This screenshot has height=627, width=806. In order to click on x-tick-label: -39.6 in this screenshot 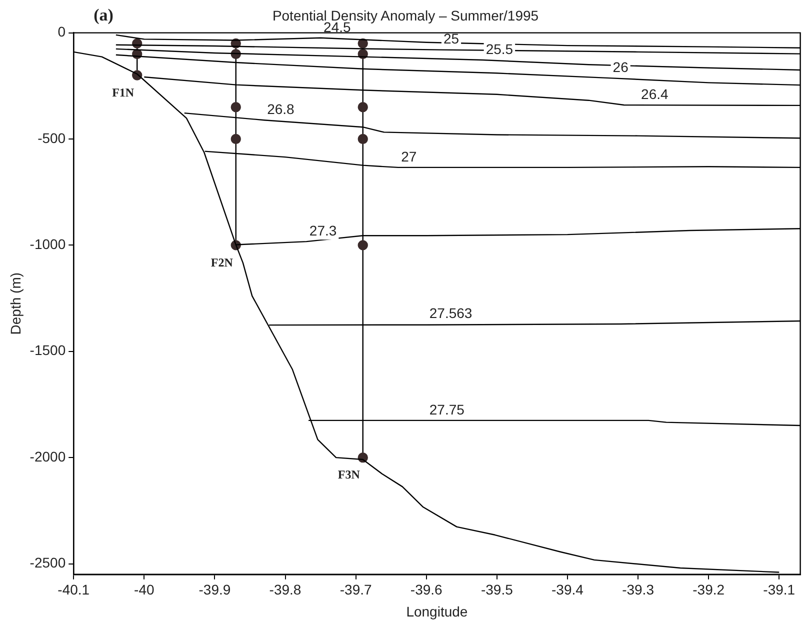, I will do `click(426, 590)`.